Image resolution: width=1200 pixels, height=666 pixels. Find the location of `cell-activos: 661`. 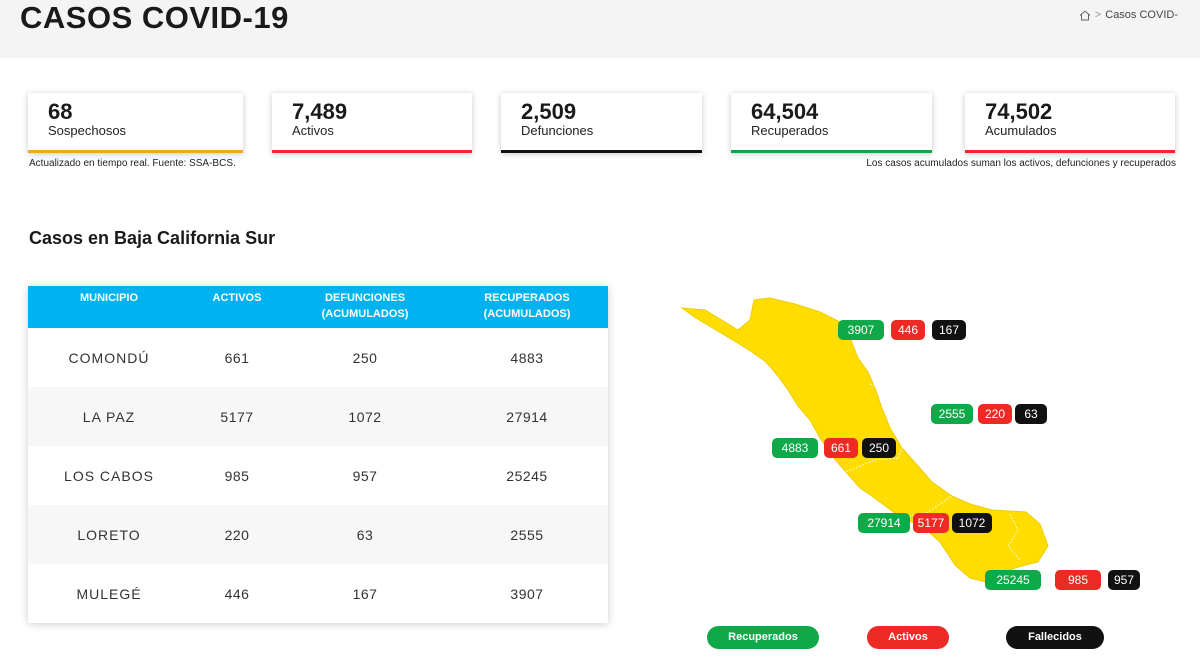

cell-activos: 661 is located at coordinates (237, 357).